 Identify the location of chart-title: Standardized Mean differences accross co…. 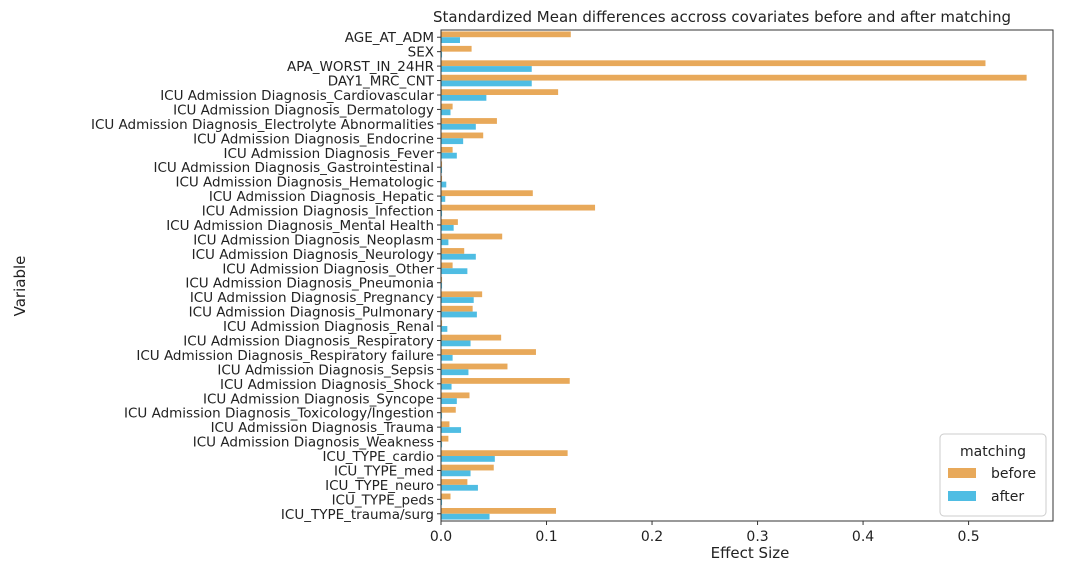
(722, 17).